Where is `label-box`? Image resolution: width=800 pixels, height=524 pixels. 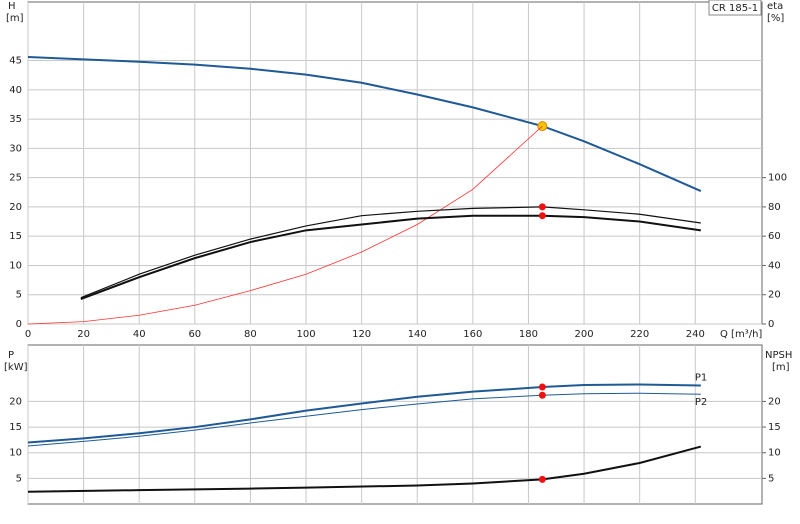 label-box is located at coordinates (735, 8).